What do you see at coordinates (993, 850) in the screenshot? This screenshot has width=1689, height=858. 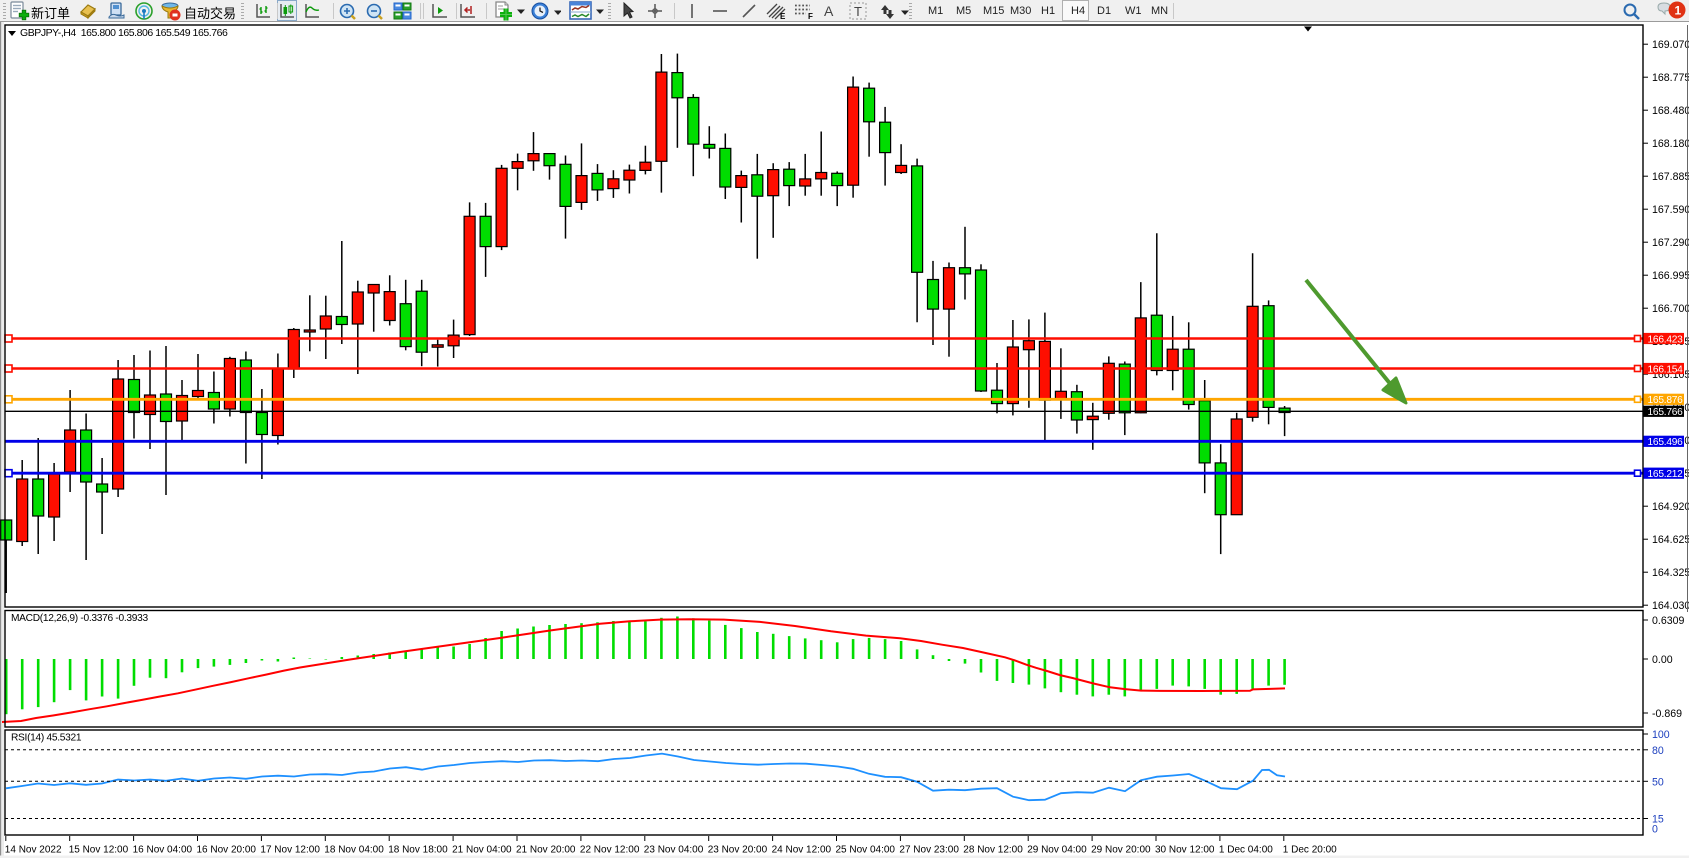 I see `svg-text: 28 Nov 12:00` at bounding box center [993, 850].